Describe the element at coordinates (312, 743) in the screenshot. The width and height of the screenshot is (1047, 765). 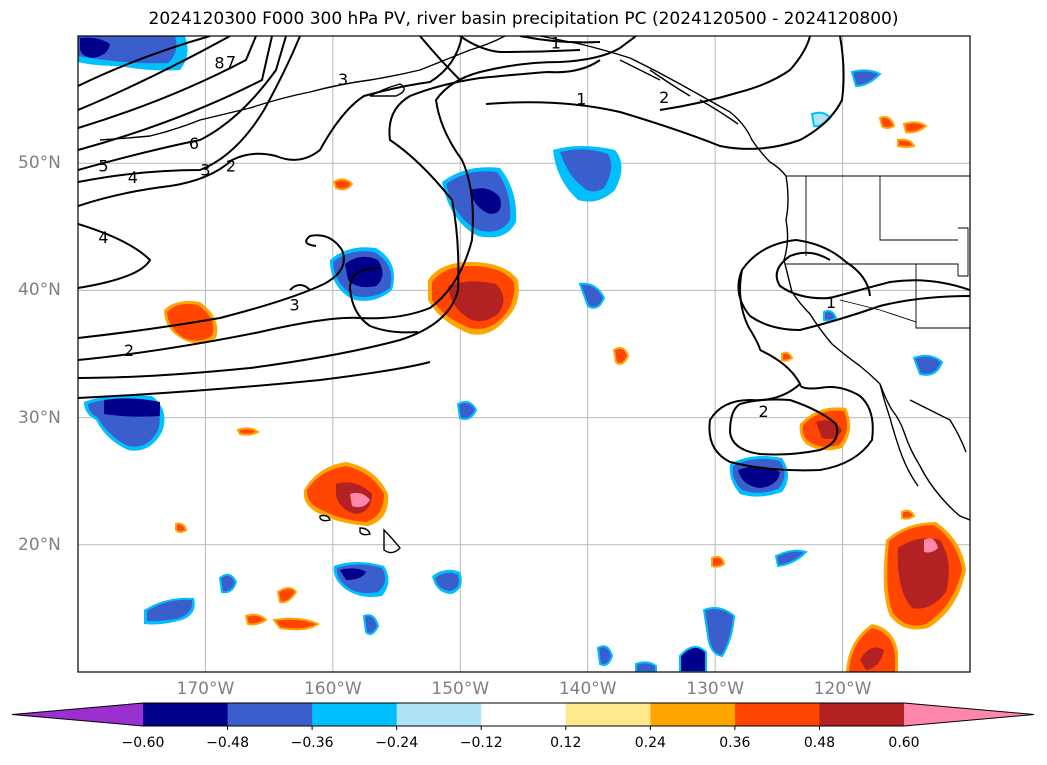
I see `colorbar-tick-label: −0.36` at that location.